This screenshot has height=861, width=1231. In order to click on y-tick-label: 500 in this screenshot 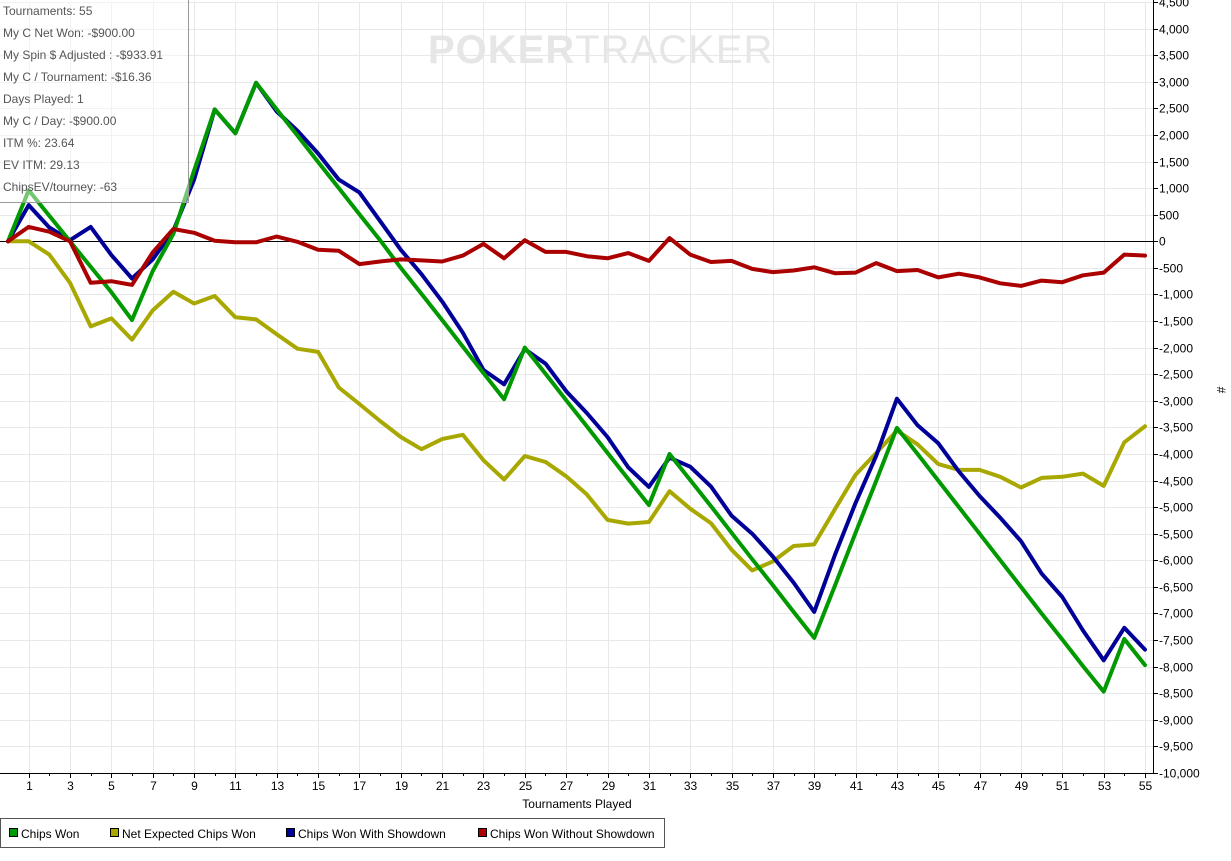, I will do `click(1169, 216)`.